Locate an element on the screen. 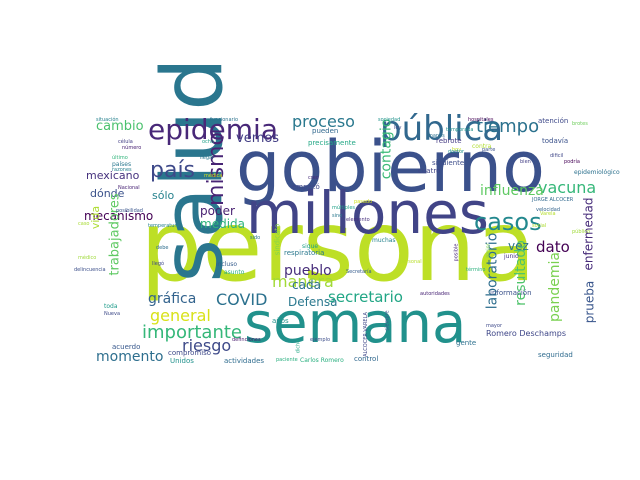 The height and width of the screenshot is (480, 640). word-informacion: información is located at coordinates (511, 293).